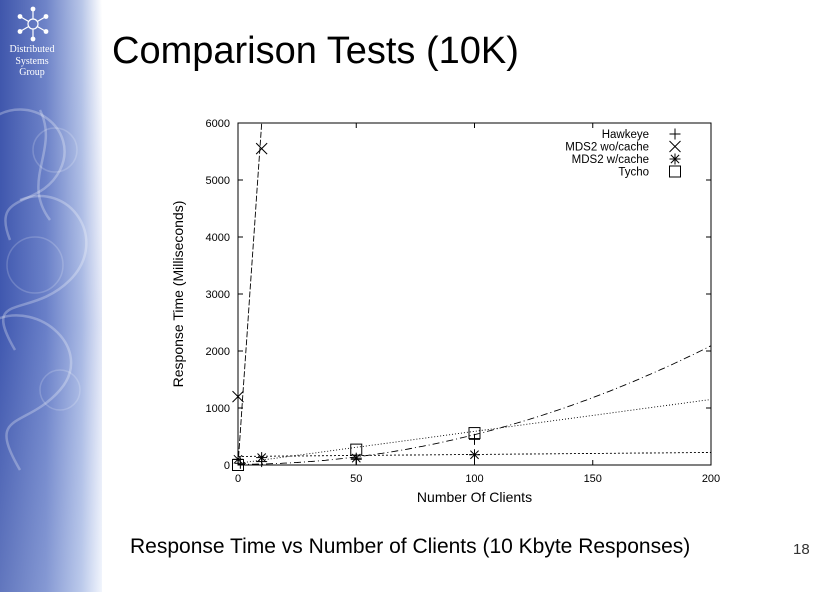 This screenshot has height=592, width=839. What do you see at coordinates (33, 24) in the screenshot?
I see `network-logo-icon` at bounding box center [33, 24].